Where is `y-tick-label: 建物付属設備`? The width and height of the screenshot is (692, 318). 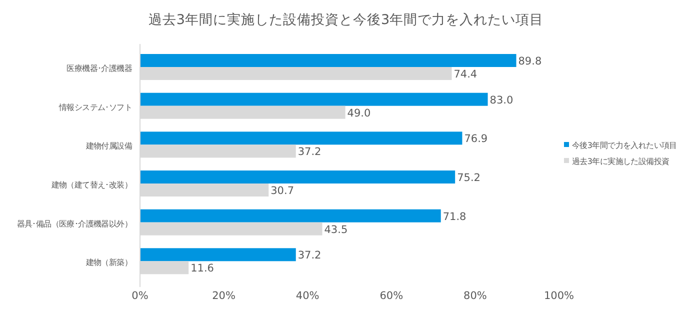
y-tick-label: 建物付属設備 is located at coordinates (108, 146).